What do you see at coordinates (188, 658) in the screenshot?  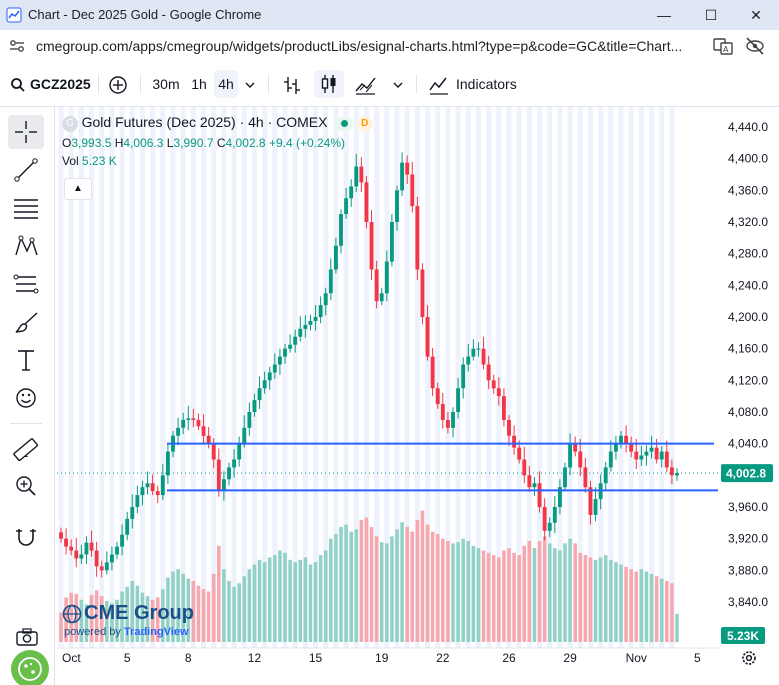 I see `x-tick-label: 8` at bounding box center [188, 658].